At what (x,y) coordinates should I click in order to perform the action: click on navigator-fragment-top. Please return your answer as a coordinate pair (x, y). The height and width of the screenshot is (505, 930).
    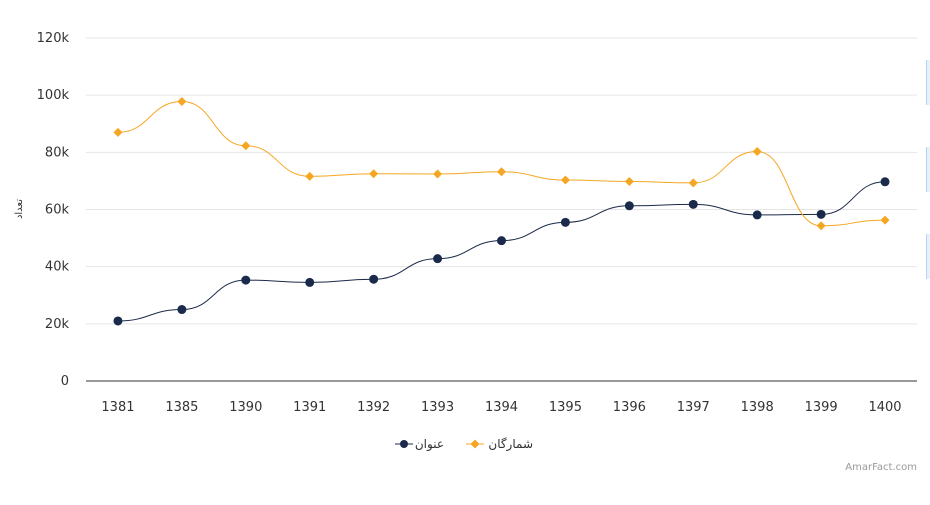
    Looking at the image, I should click on (928, 82).